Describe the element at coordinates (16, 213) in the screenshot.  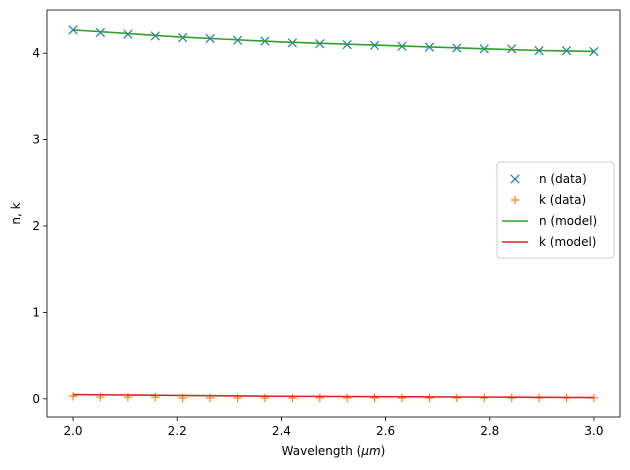
I see `y-axis-label: n, k` at that location.